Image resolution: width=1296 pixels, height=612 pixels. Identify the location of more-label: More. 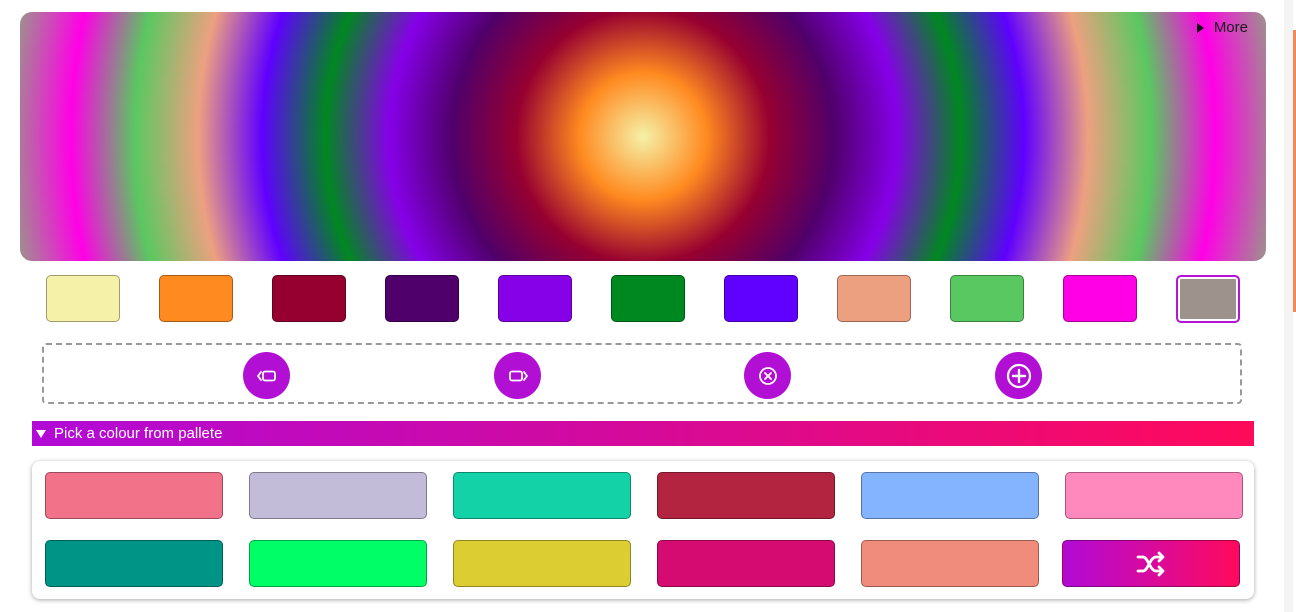
(1230, 27).